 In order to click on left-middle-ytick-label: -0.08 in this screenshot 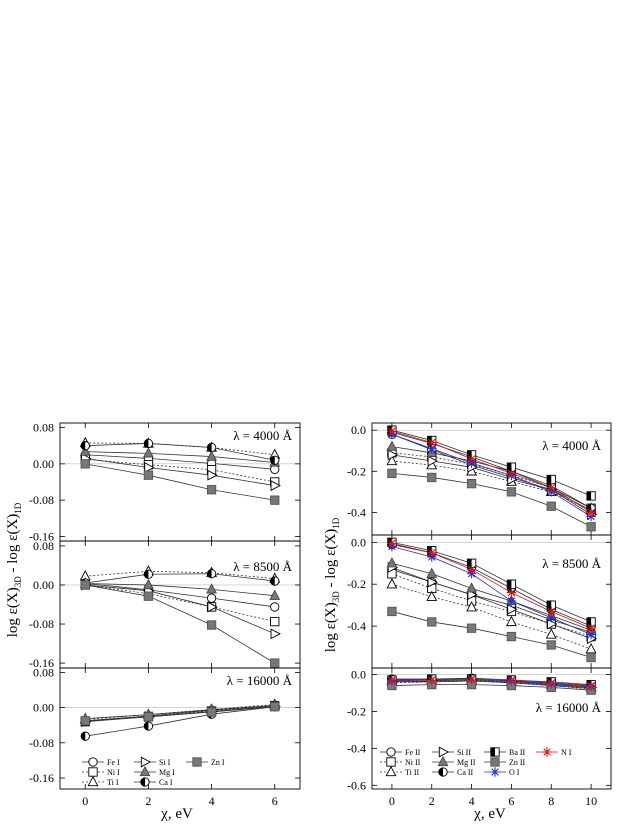, I will do `click(41, 624)`.